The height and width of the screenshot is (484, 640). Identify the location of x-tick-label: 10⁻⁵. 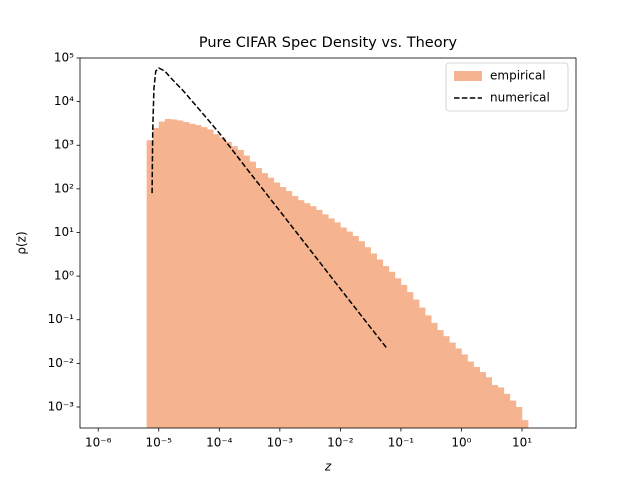
(159, 443).